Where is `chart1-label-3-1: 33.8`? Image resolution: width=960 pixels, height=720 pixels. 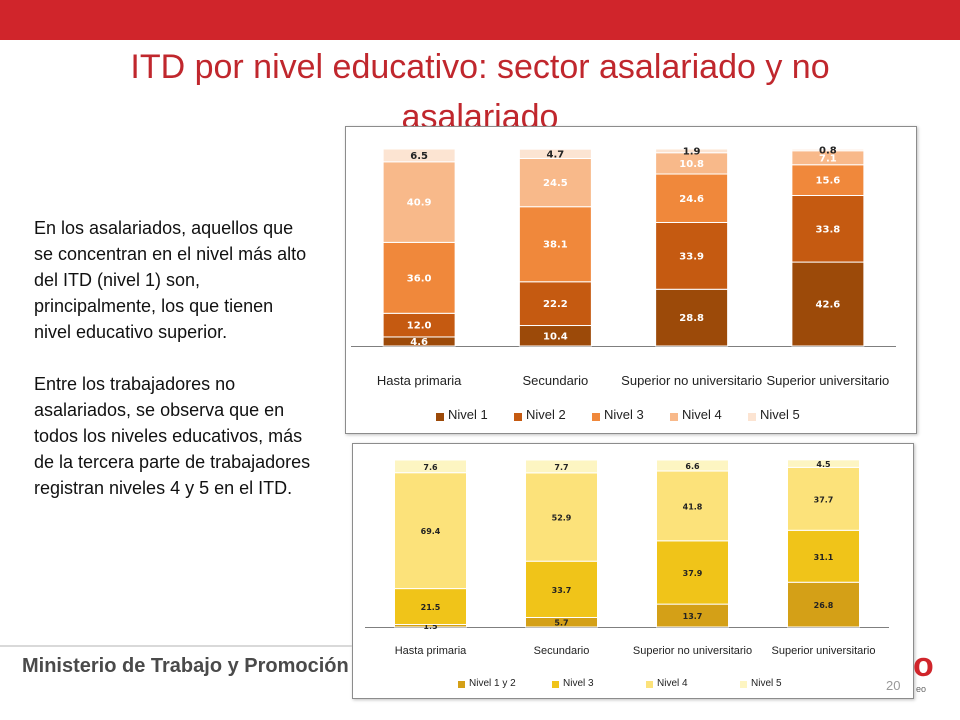
chart1-label-3-1: 33.8 is located at coordinates (828, 229).